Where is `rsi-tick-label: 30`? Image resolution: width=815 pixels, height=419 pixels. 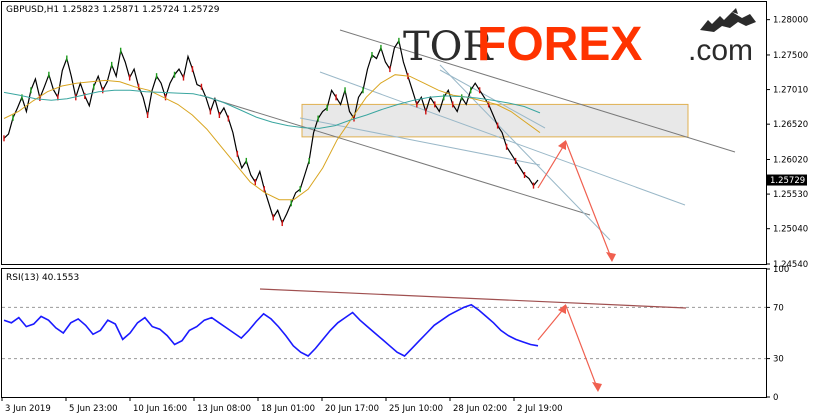
rsi-tick-label: 30 is located at coordinates (778, 360).